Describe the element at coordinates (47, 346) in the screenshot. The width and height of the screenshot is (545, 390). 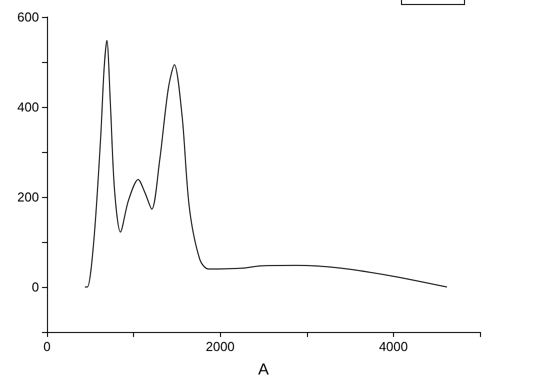
I see `x-tick-label: 0` at that location.